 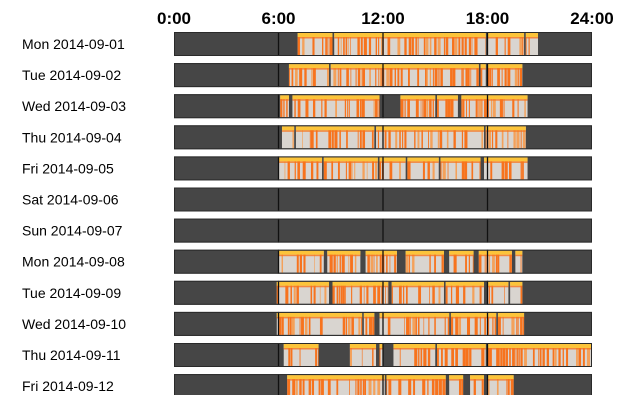 What do you see at coordinates (381, 355) in the screenshot?
I see `segment-base` at bounding box center [381, 355].